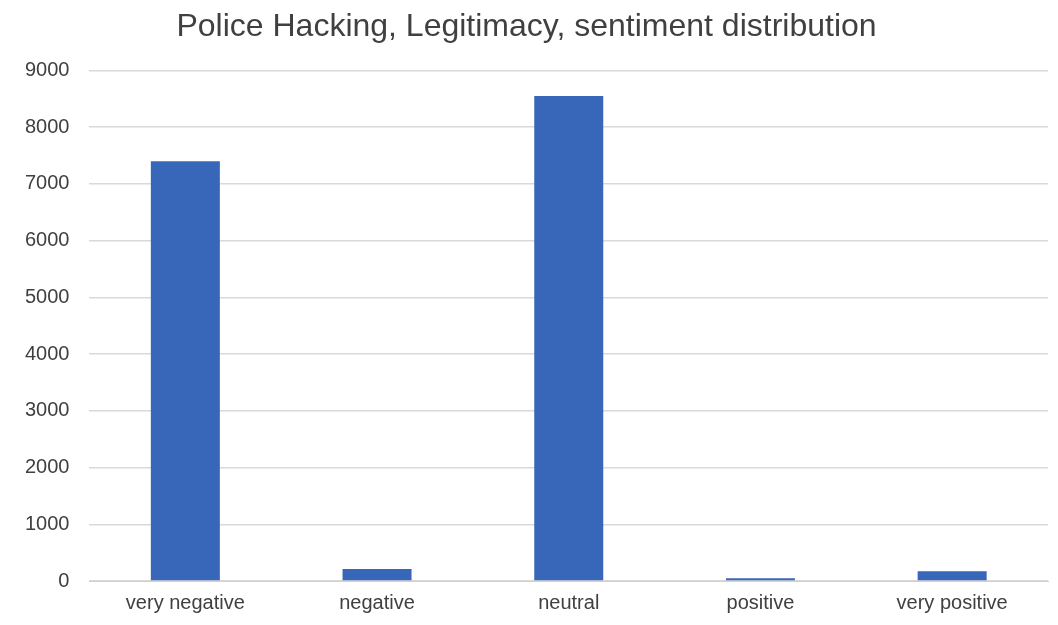  I want to click on y-tick-label: 7000, so click(47, 182).